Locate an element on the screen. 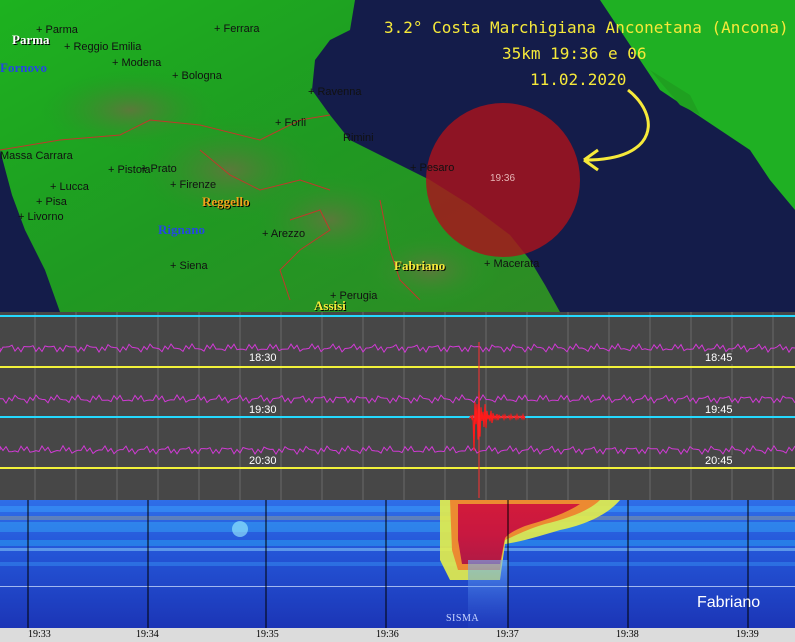  epicenter-time-label: 19:36 is located at coordinates (503, 178).